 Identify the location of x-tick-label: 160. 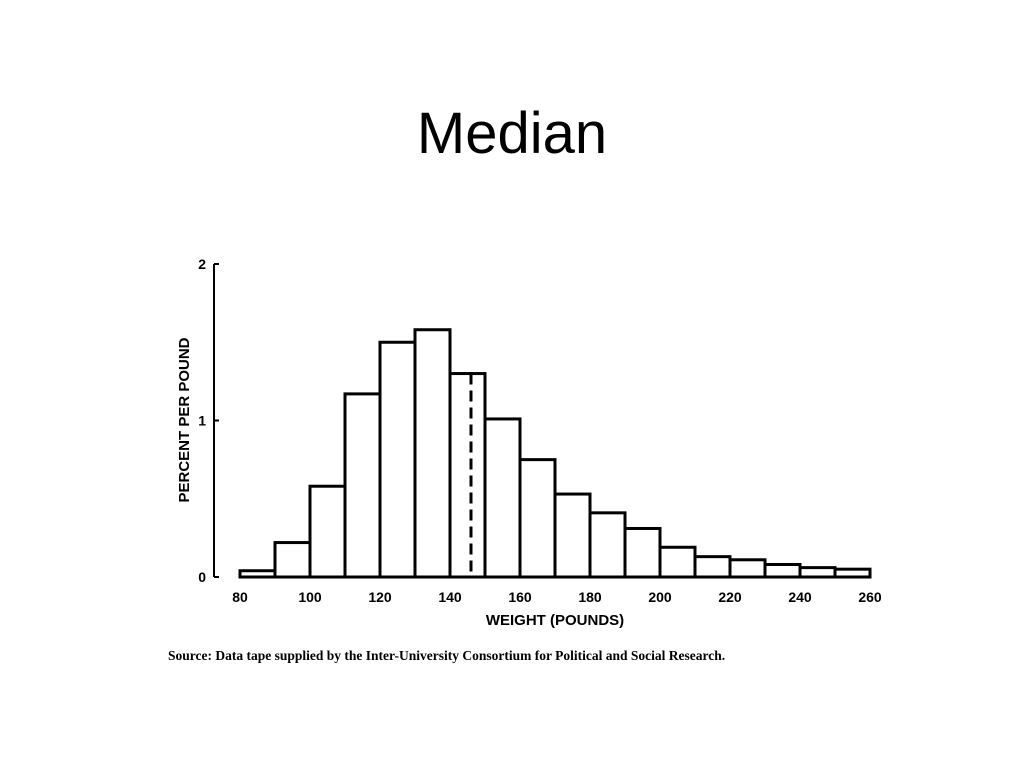
(520, 597).